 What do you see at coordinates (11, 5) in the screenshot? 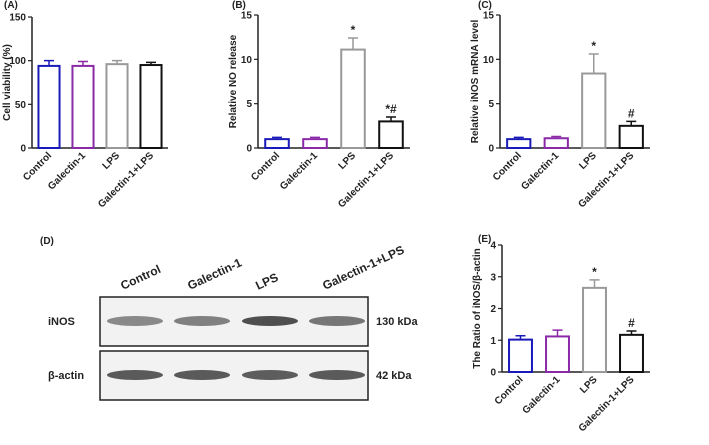
I see `panel-label: (A)` at bounding box center [11, 5].